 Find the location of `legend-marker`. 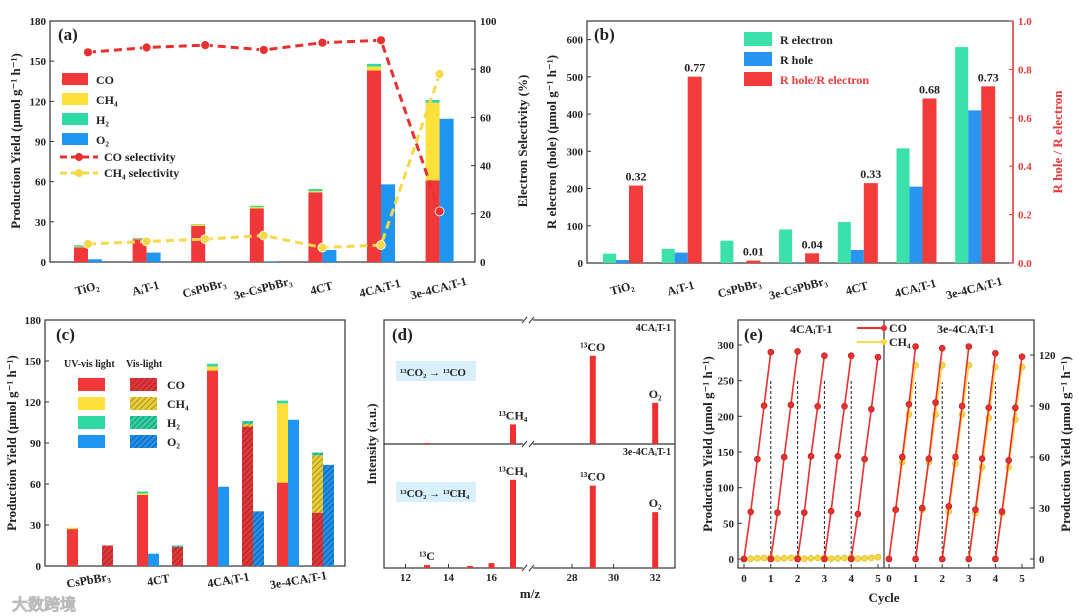

legend-marker is located at coordinates (79, 173).